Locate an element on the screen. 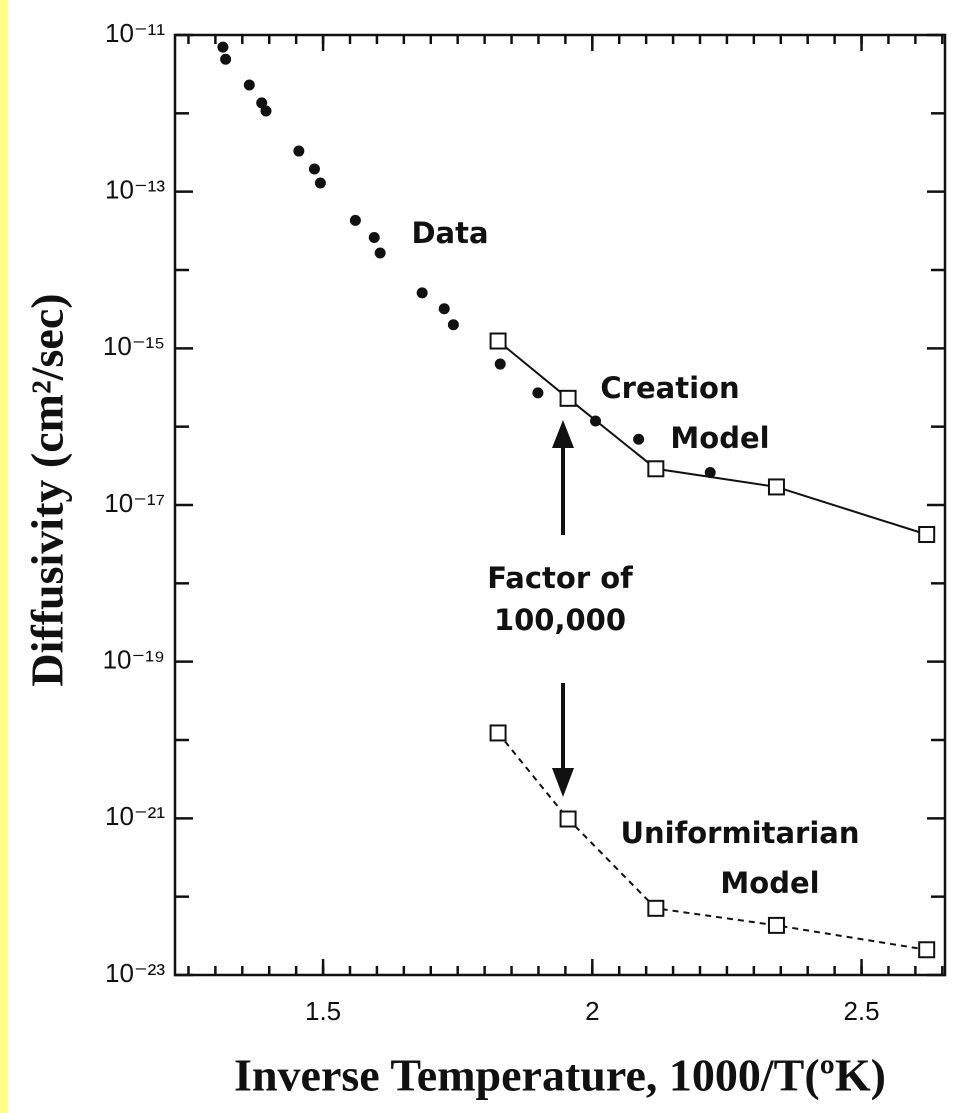 The width and height of the screenshot is (961, 1113). y-tick-label: 10⁻²¹ is located at coordinates (135, 816).